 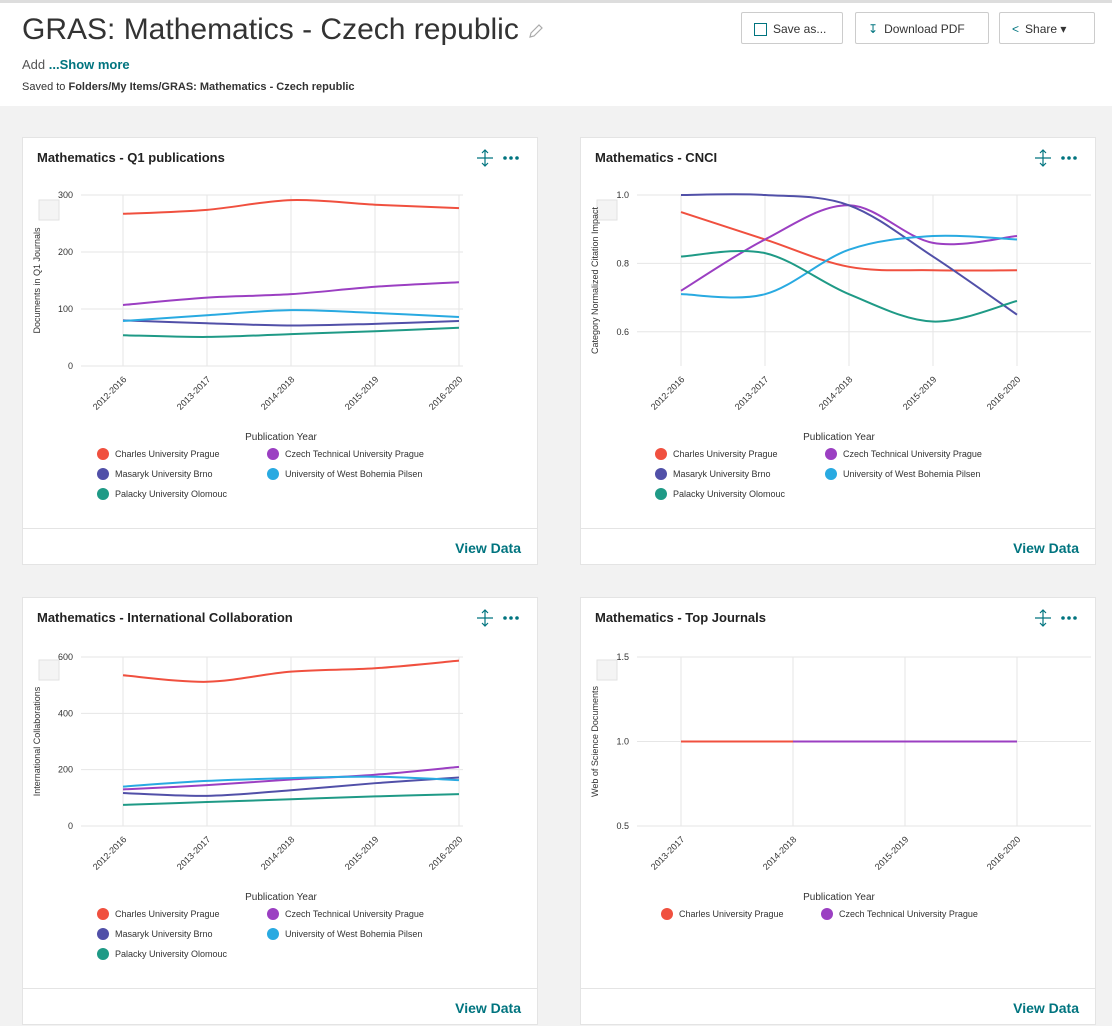 What do you see at coordinates (1004, 853) in the screenshot?
I see `x-tick-label: 2016-2020` at bounding box center [1004, 853].